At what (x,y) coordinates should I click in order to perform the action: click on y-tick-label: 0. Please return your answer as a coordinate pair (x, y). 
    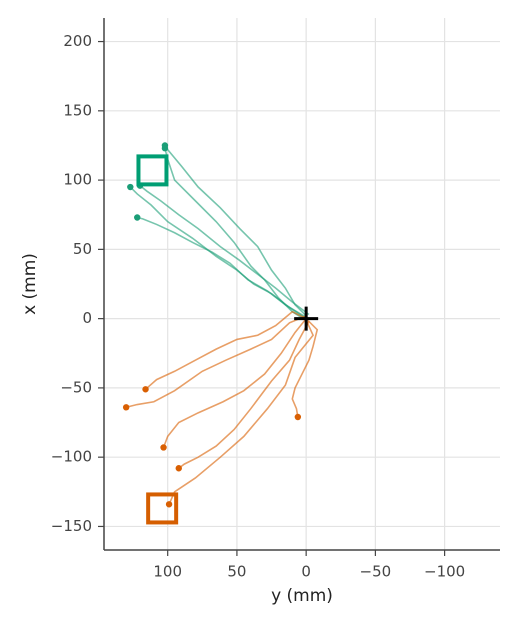
    Looking at the image, I should click on (87, 318).